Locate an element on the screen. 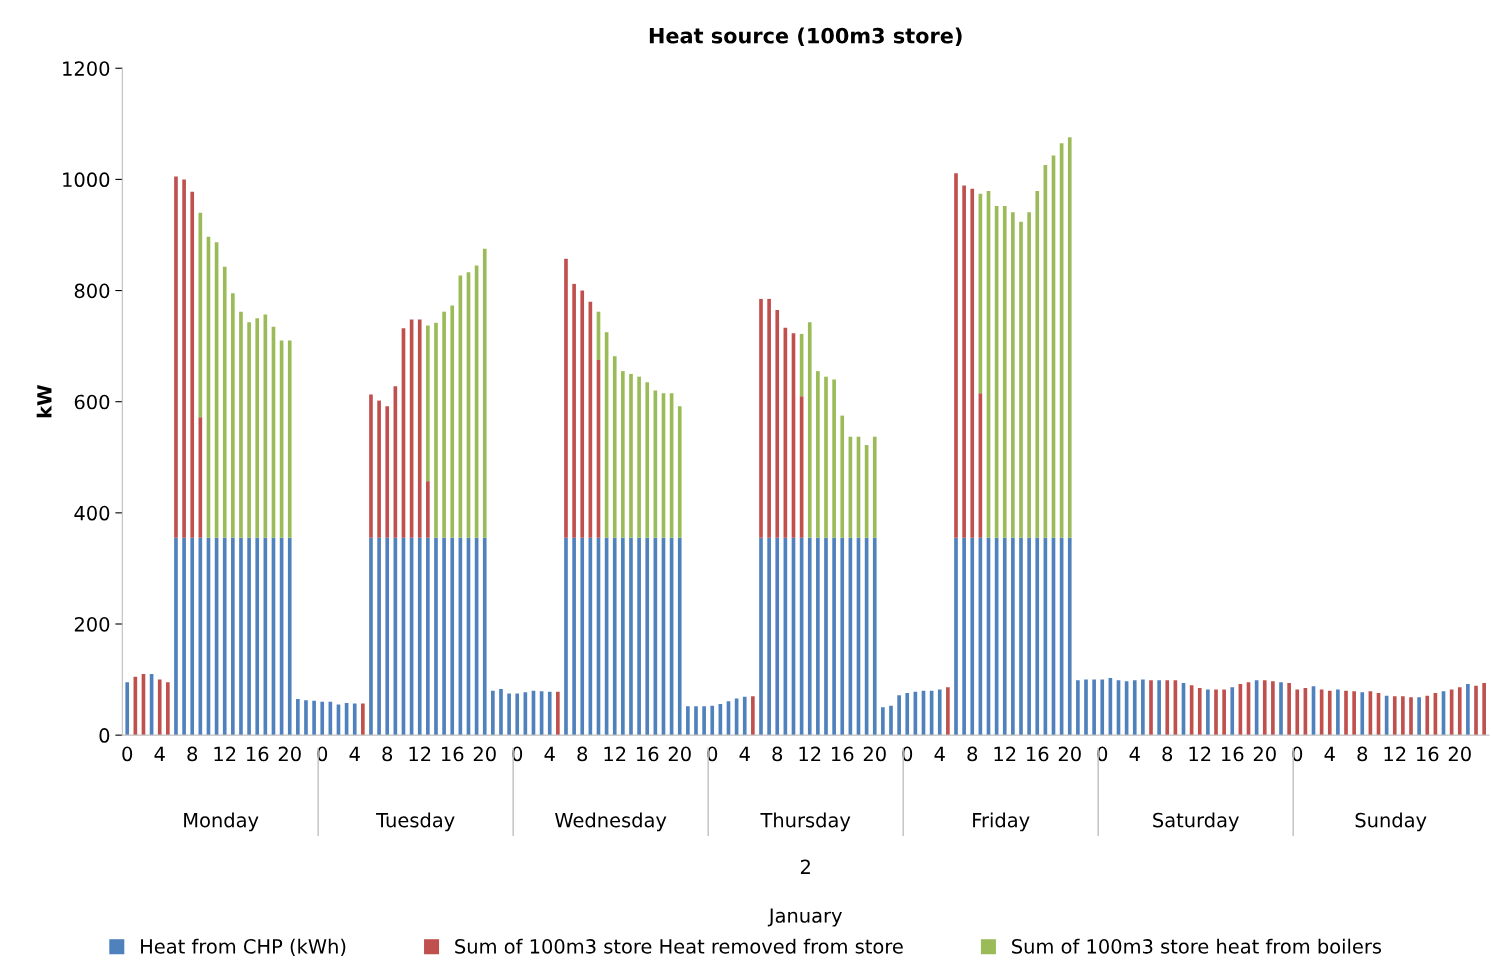  y-tick-label: 1200 is located at coordinates (86, 68).